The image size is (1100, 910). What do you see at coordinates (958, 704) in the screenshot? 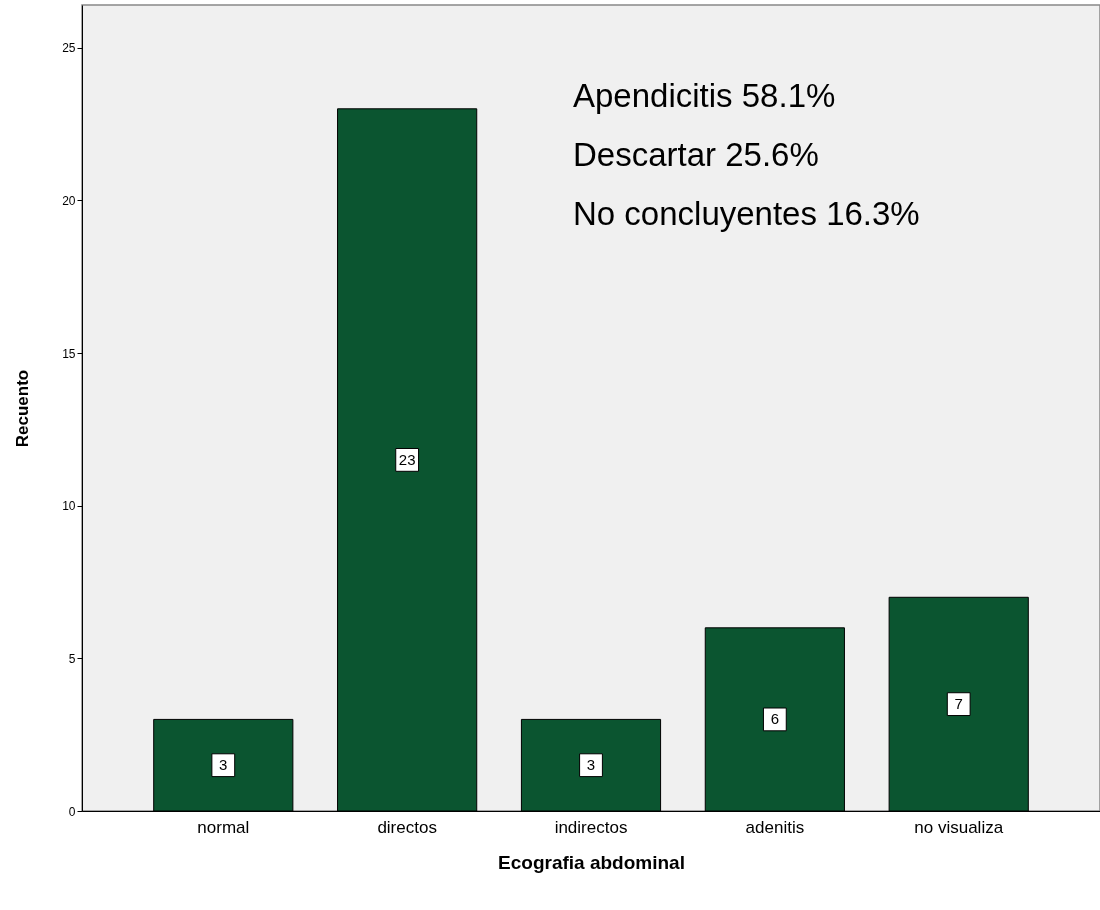
I see `data-label: 7` at bounding box center [958, 704].